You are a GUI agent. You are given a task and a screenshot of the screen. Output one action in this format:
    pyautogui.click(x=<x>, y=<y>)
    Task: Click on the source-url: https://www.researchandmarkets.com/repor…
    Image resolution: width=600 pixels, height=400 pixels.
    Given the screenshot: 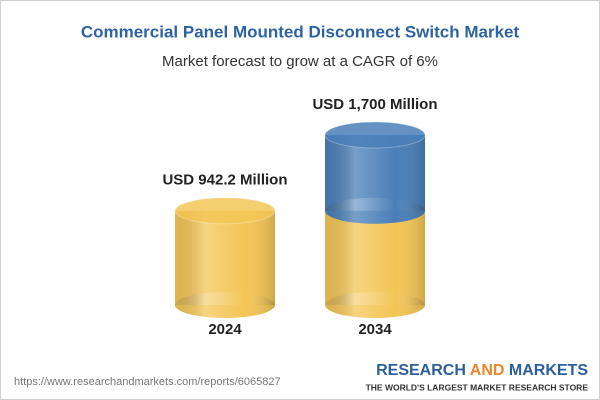 What is the action you would take?
    pyautogui.click(x=147, y=382)
    